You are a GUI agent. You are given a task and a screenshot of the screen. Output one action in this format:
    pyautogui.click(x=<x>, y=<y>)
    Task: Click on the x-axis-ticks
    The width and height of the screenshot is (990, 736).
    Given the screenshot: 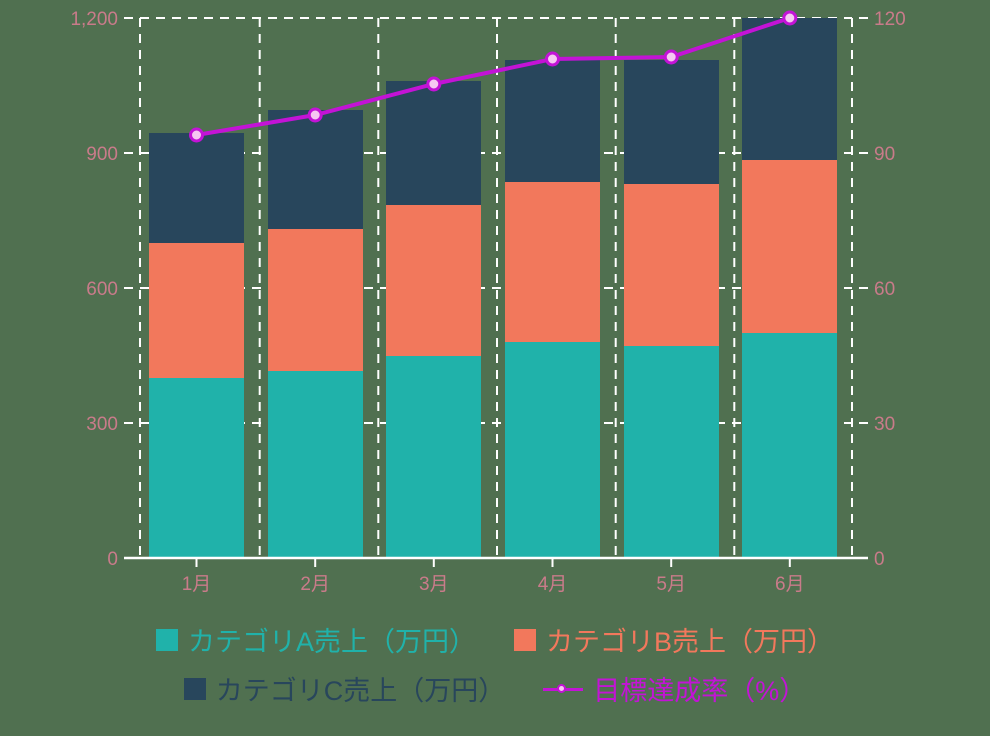 What is the action you would take?
    pyautogui.click(x=493, y=562)
    